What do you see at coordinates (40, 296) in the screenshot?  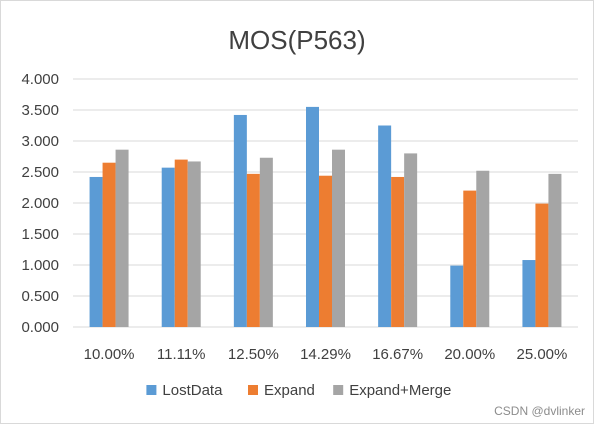 I see `y-tick-label: 0.500` at bounding box center [40, 296].